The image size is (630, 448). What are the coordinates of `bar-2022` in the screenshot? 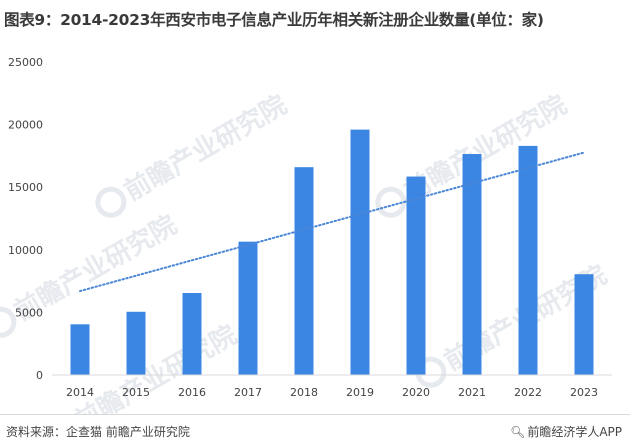 It's located at (528, 260).